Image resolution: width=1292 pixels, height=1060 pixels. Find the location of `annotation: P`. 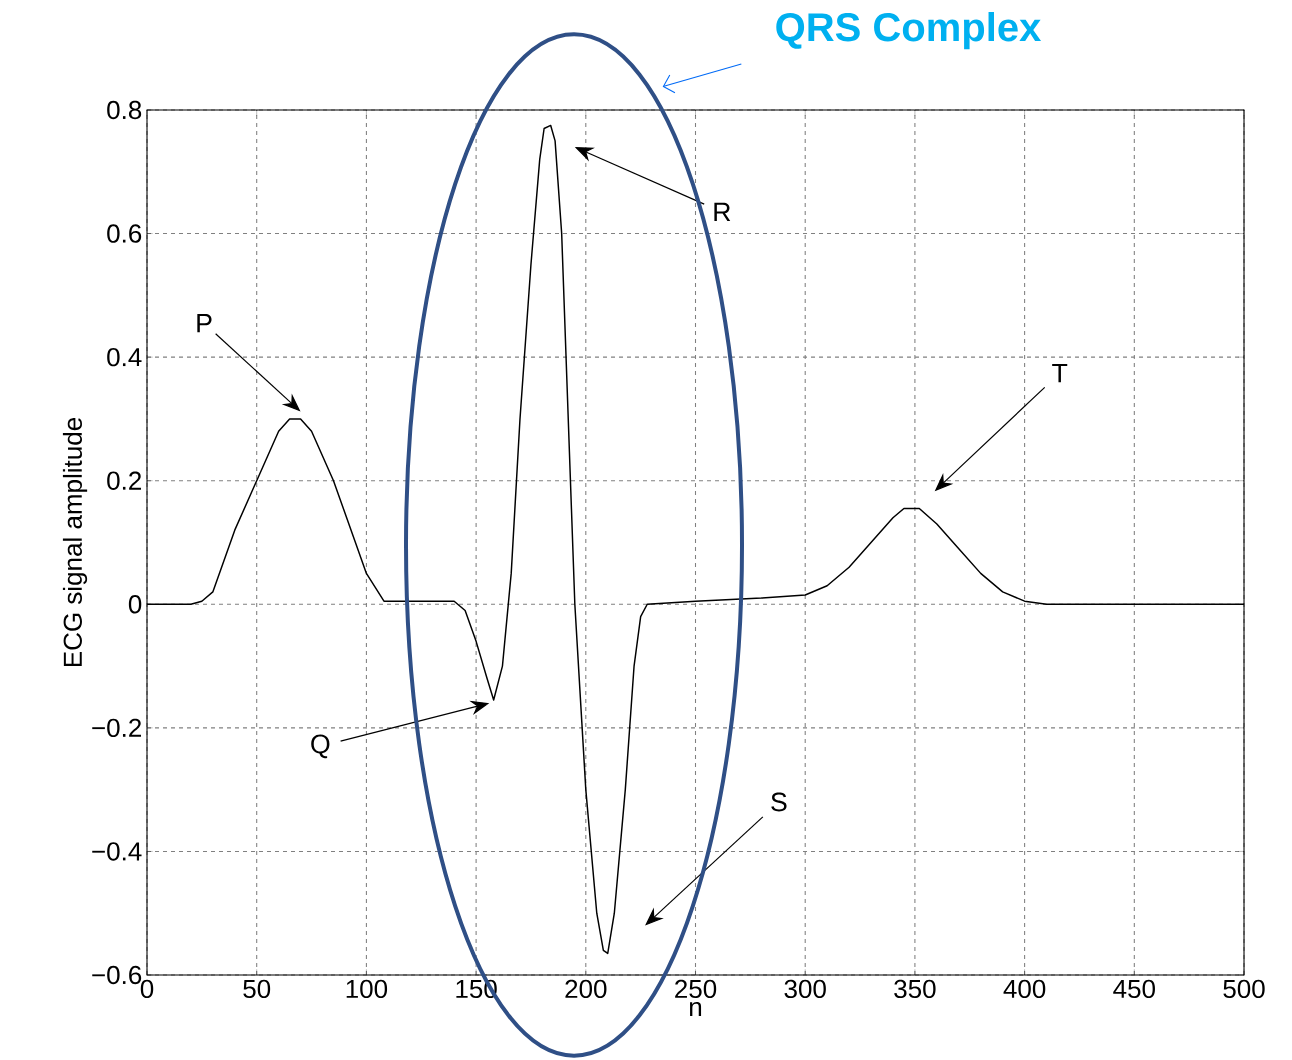

annotation: P is located at coordinates (204, 323).